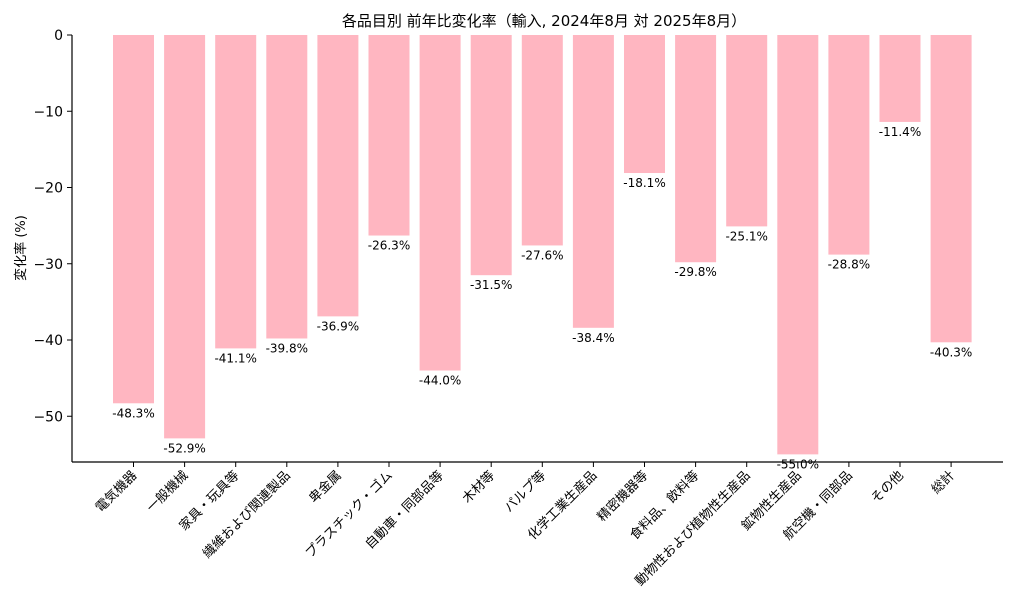 This screenshot has height=610, width=1024. Describe the element at coordinates (184, 448) in the screenshot. I see `data-label: -52.9%` at that location.